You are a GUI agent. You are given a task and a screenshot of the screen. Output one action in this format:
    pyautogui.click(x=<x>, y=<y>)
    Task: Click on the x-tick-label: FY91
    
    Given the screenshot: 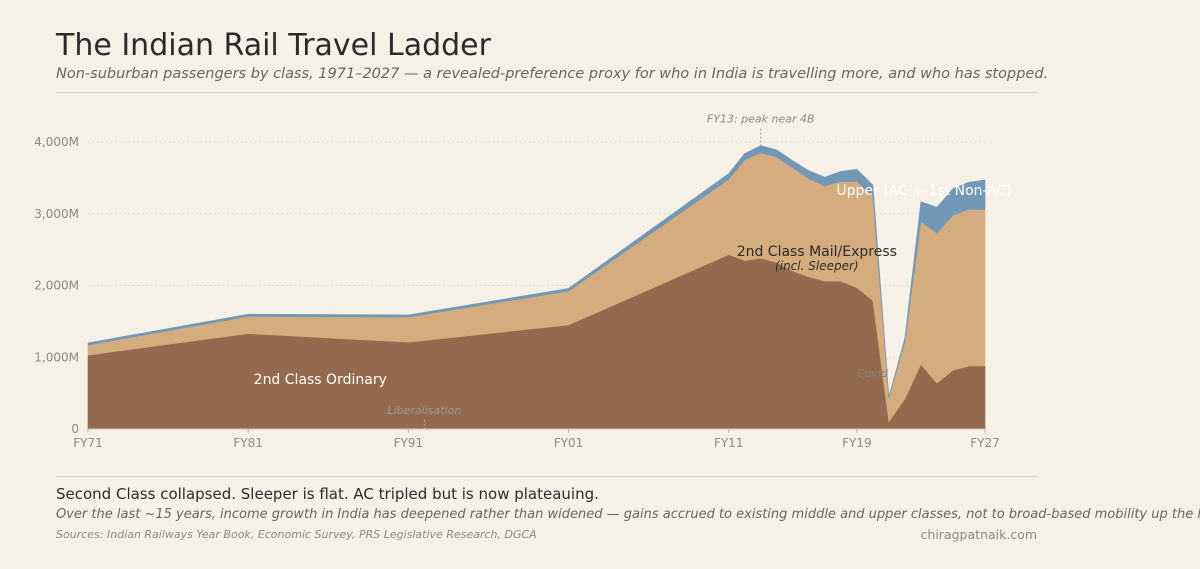 What is the action you would take?
    pyautogui.click(x=409, y=443)
    